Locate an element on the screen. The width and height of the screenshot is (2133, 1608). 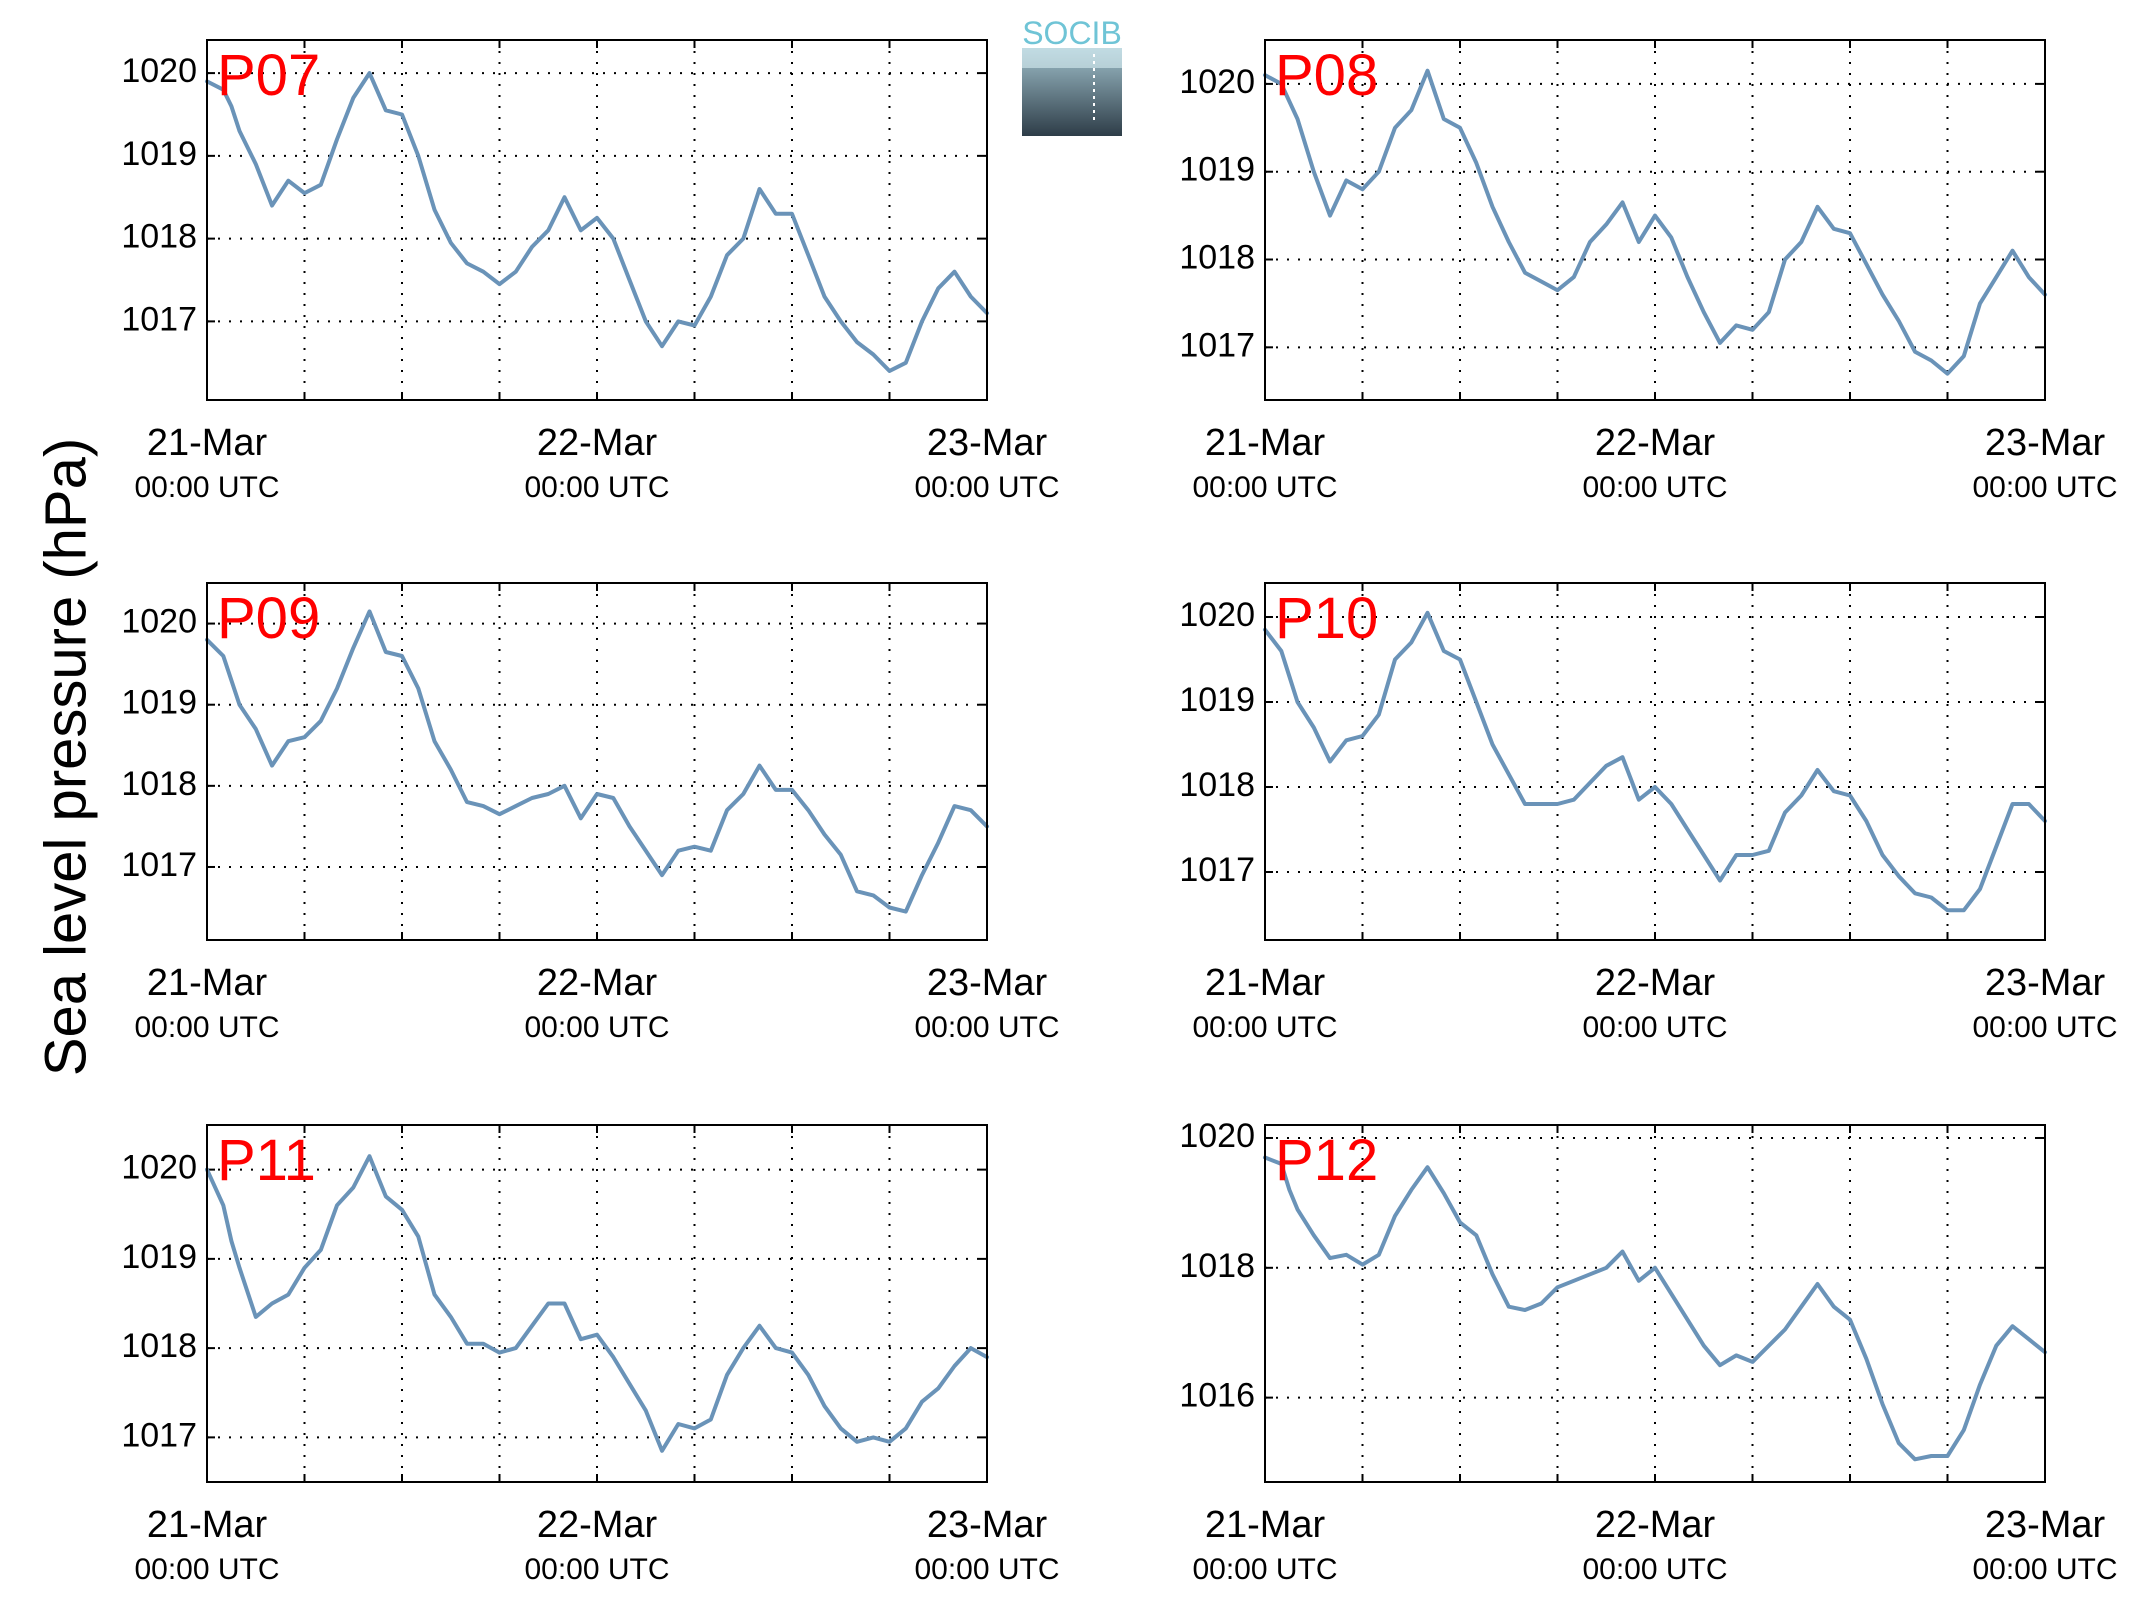
panel-label: P11 is located at coordinates (266, 1160).